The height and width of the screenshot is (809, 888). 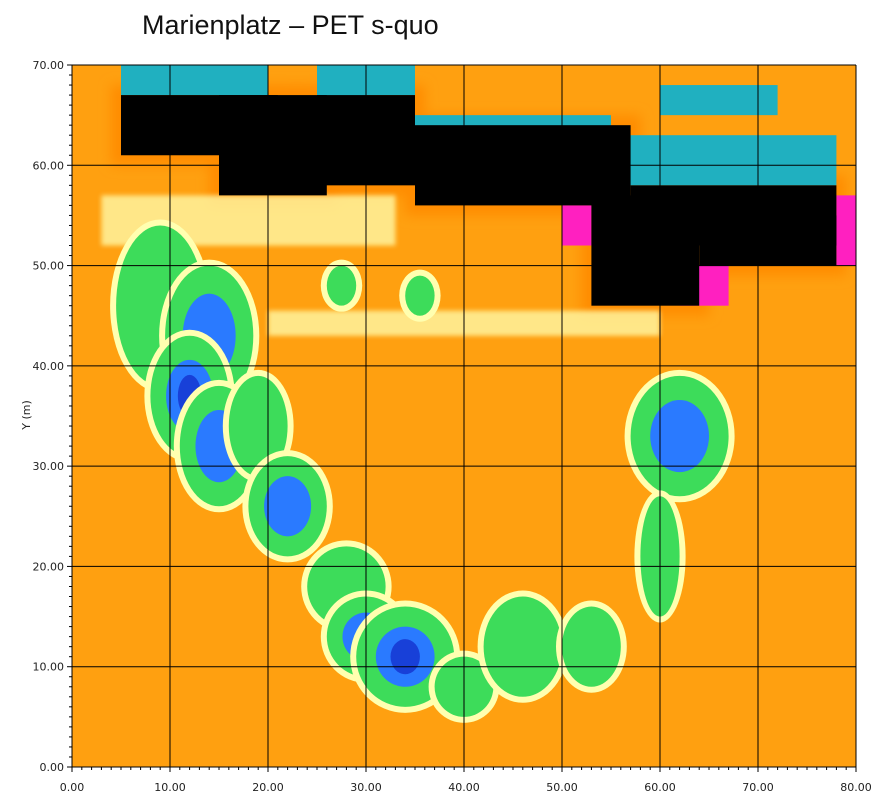 I want to click on x-tick-label: 10.00, so click(x=170, y=787).